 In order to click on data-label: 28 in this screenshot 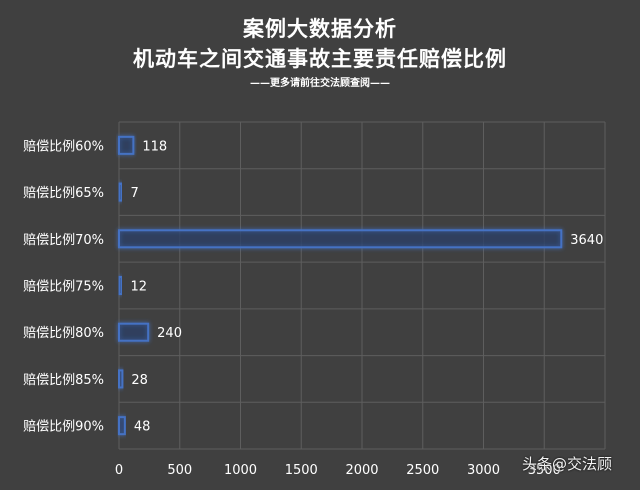, I will do `click(139, 380)`.